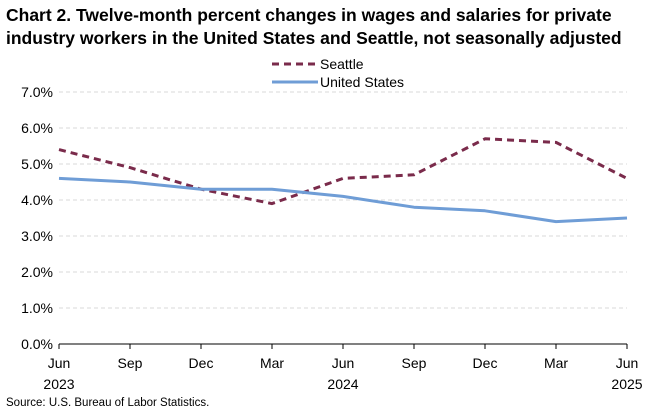 This screenshot has height=413, width=667. I want to click on y-tick-label: 7.0%, so click(37, 92).